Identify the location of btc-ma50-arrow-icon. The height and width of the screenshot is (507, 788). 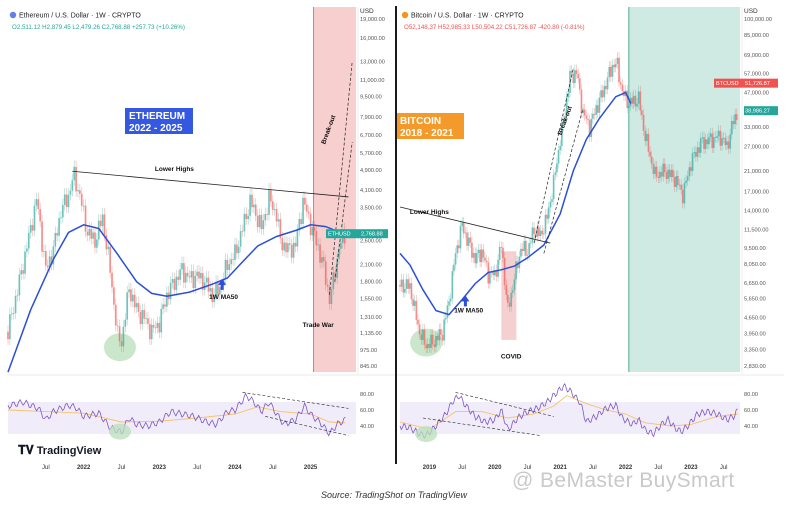
(465, 301).